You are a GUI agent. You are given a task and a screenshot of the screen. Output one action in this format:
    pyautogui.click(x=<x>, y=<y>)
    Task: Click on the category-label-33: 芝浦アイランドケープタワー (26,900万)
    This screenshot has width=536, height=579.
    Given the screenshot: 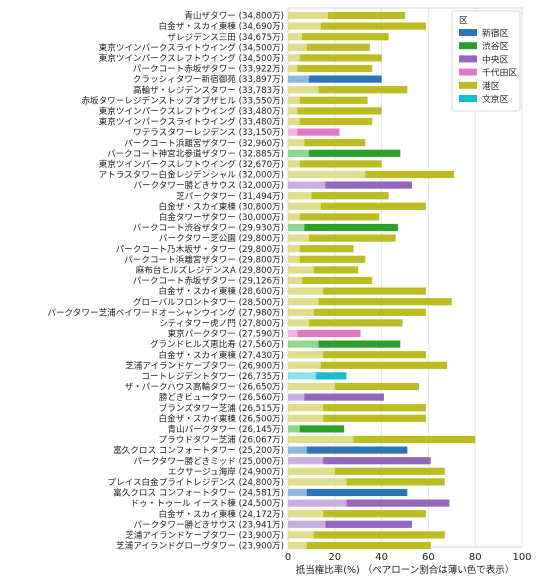 What is the action you would take?
    pyautogui.click(x=204, y=365)
    